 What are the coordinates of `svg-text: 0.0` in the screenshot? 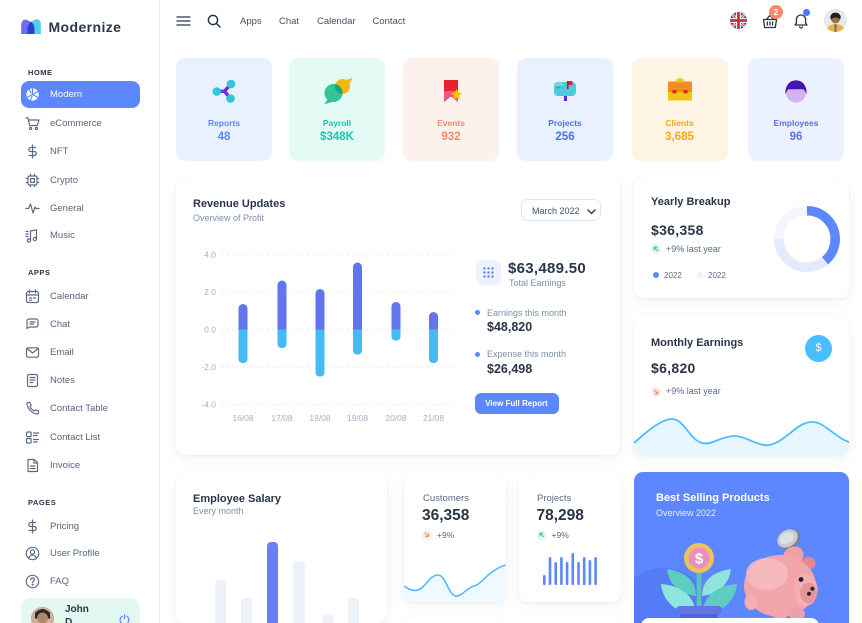 It's located at (210, 330).